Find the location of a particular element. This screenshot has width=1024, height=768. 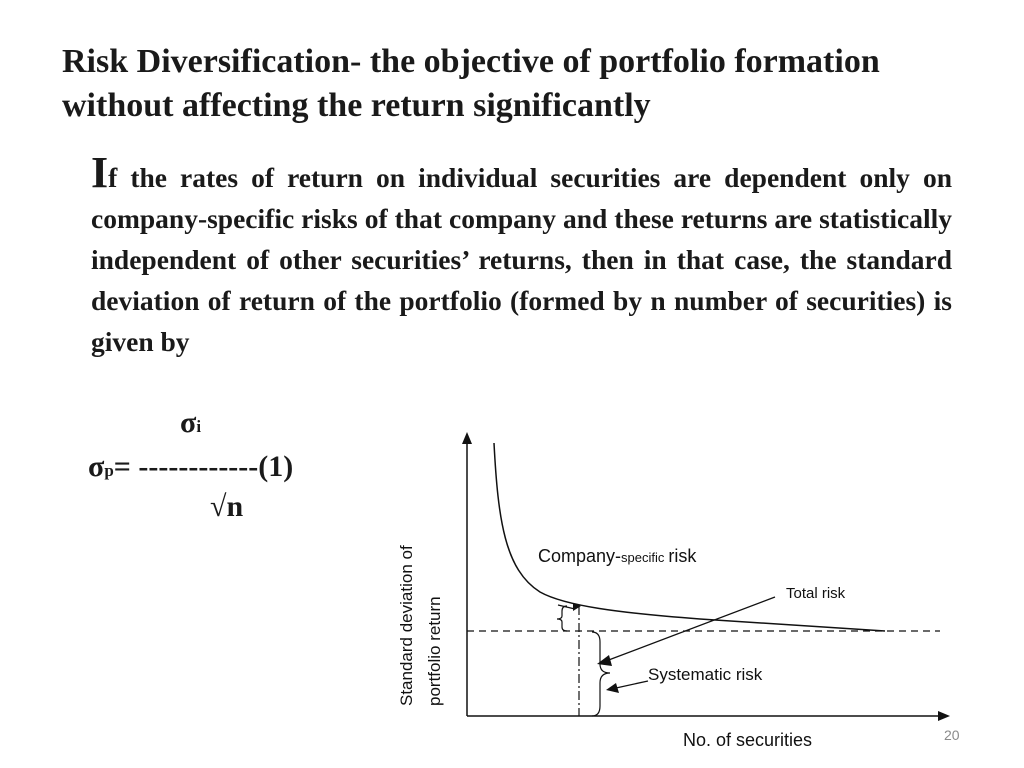

total-risk-arrowhead-icon is located at coordinates (604, 660).